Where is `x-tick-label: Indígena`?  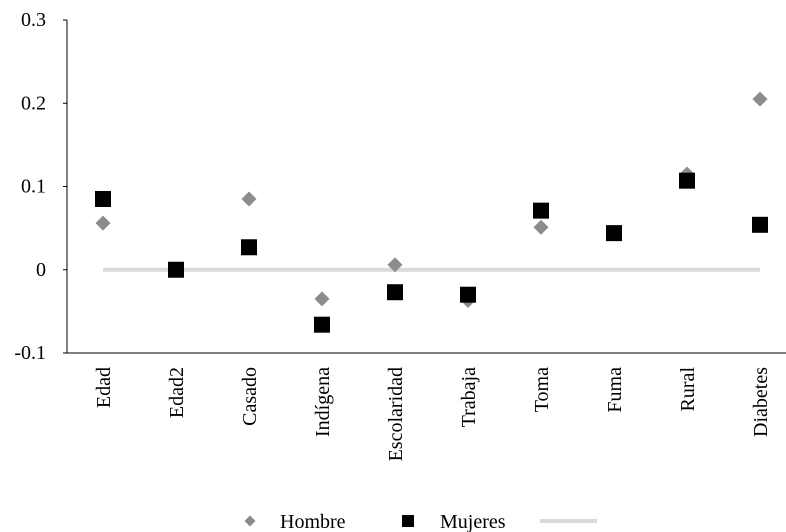 x-tick-label: Indígena is located at coordinates (323, 402).